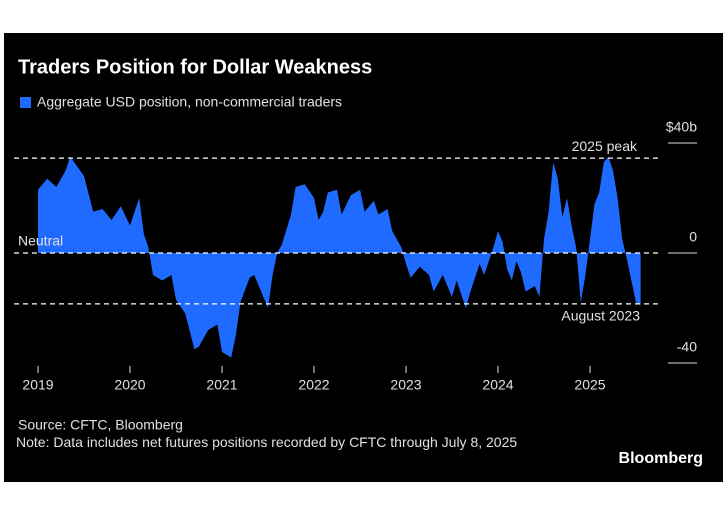  Describe the element at coordinates (25, 102) in the screenshot. I see `legend-swatch` at that location.